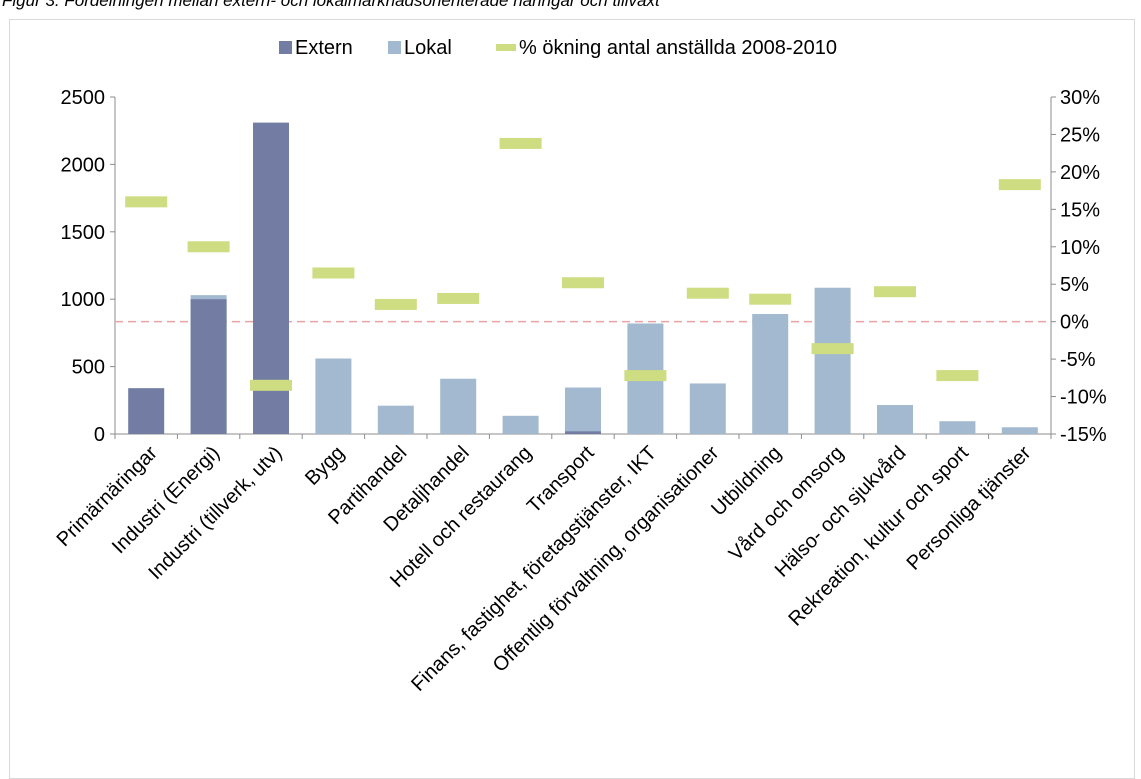  Describe the element at coordinates (1078, 360) in the screenshot. I see `y2-tick-label: -5%` at that location.